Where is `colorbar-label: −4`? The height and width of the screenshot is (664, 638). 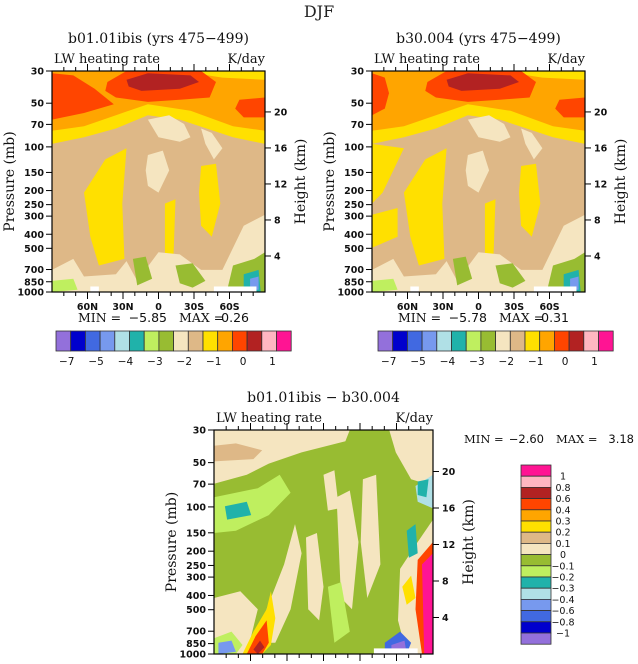
colorbar-label: −4 is located at coordinates (126, 362).